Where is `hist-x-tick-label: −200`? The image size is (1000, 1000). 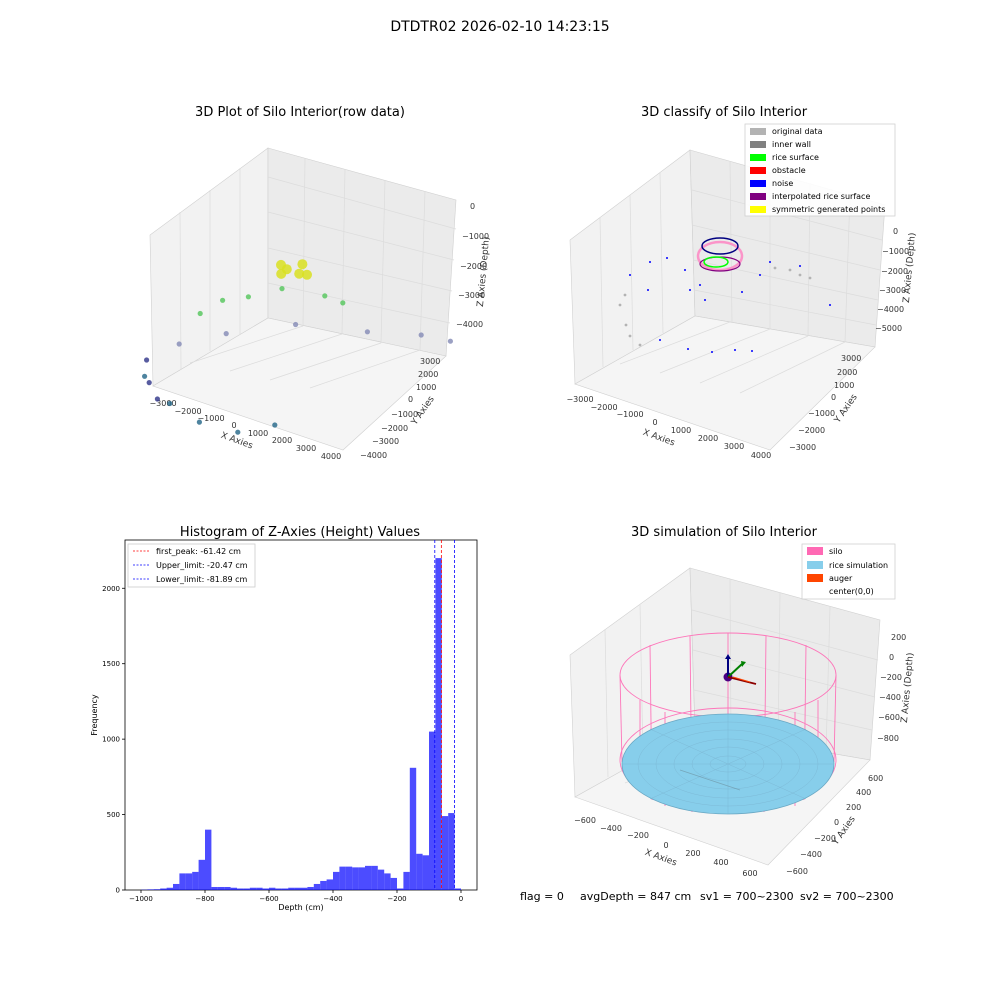
hist-x-tick-label: −200 is located at coordinates (396, 899).